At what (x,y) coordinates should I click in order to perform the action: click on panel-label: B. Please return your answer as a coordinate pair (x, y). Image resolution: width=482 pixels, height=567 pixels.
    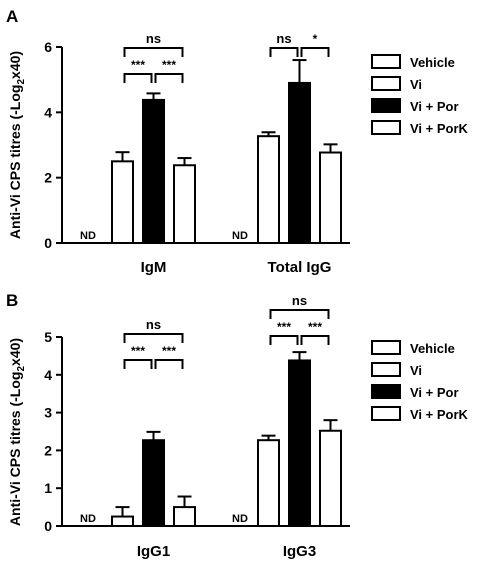
    Looking at the image, I should click on (12, 300).